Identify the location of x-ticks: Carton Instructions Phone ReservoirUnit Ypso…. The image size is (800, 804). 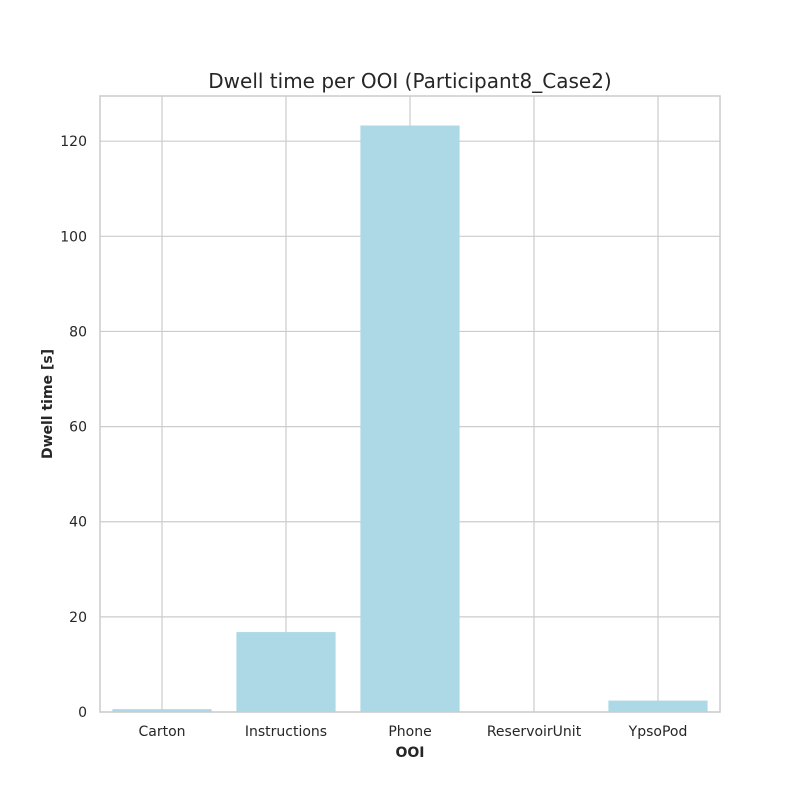
(412, 732).